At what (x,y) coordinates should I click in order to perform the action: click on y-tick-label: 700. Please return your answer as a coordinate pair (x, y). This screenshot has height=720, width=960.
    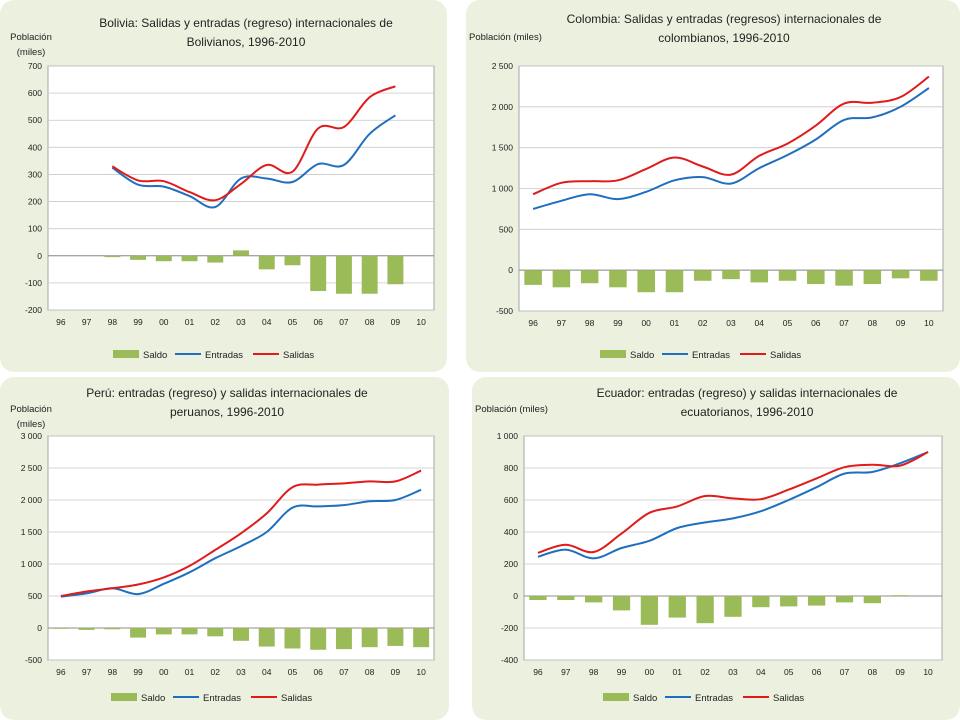
    Looking at the image, I should click on (35, 66).